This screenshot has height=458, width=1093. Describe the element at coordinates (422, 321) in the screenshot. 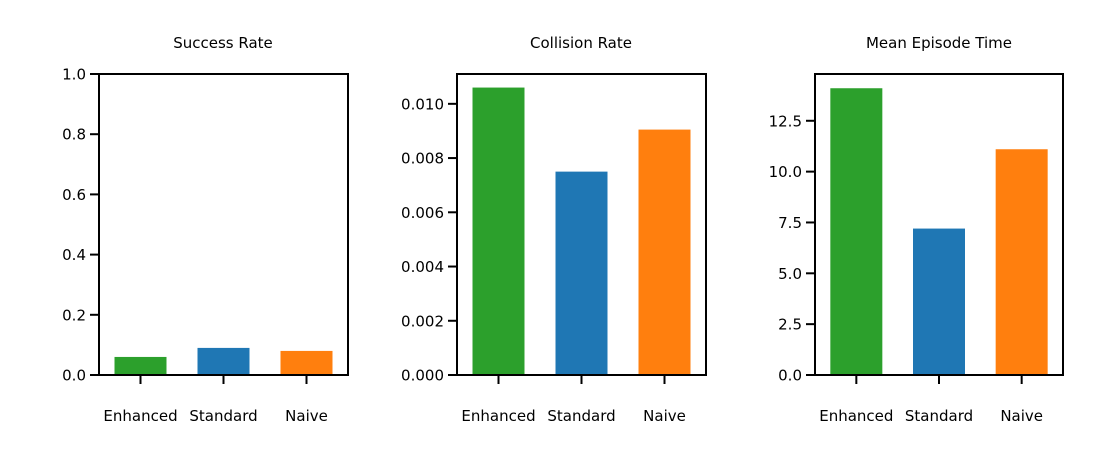

I see `y-tick-label: 0.002` at that location.